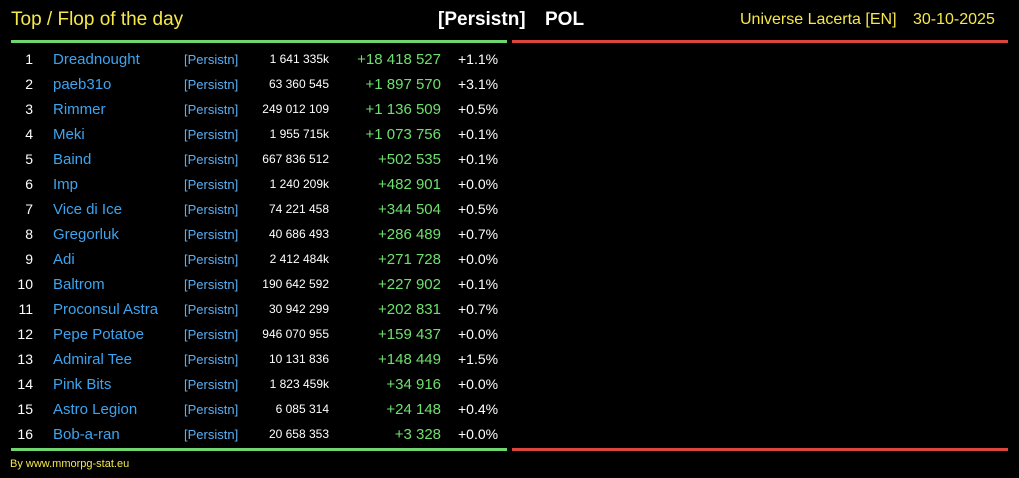 Image resolution: width=1019 pixels, height=478 pixels. What do you see at coordinates (87, 209) in the screenshot?
I see `player-link: Vice di Ice` at bounding box center [87, 209].